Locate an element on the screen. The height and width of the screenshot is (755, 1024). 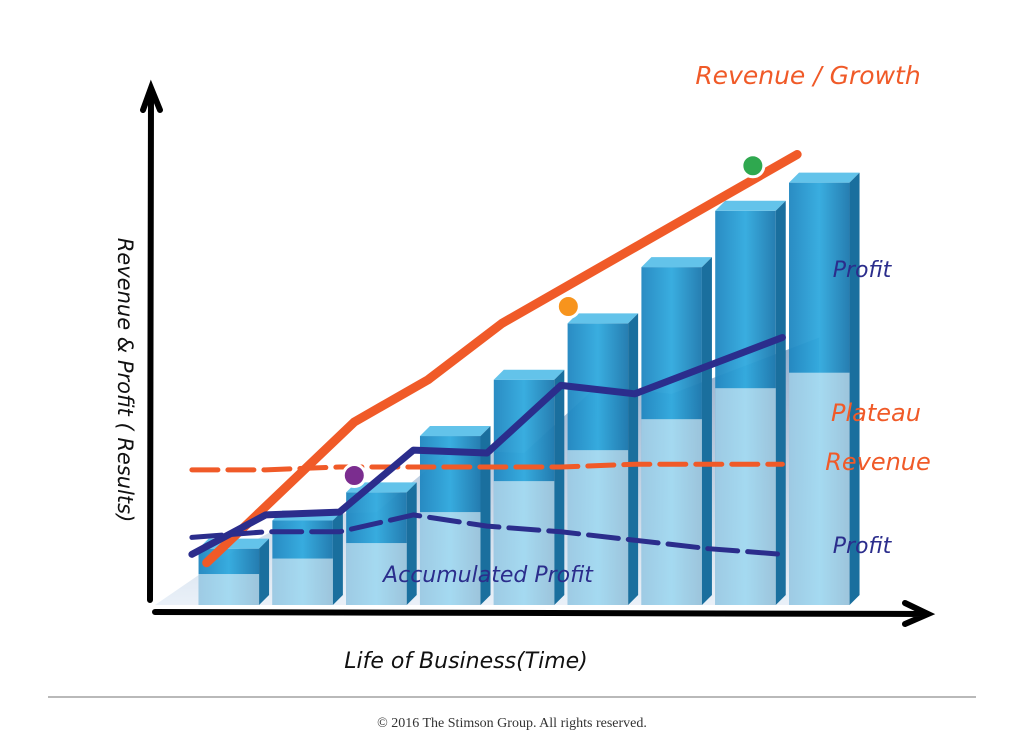
footer-divider is located at coordinates (512, 697).